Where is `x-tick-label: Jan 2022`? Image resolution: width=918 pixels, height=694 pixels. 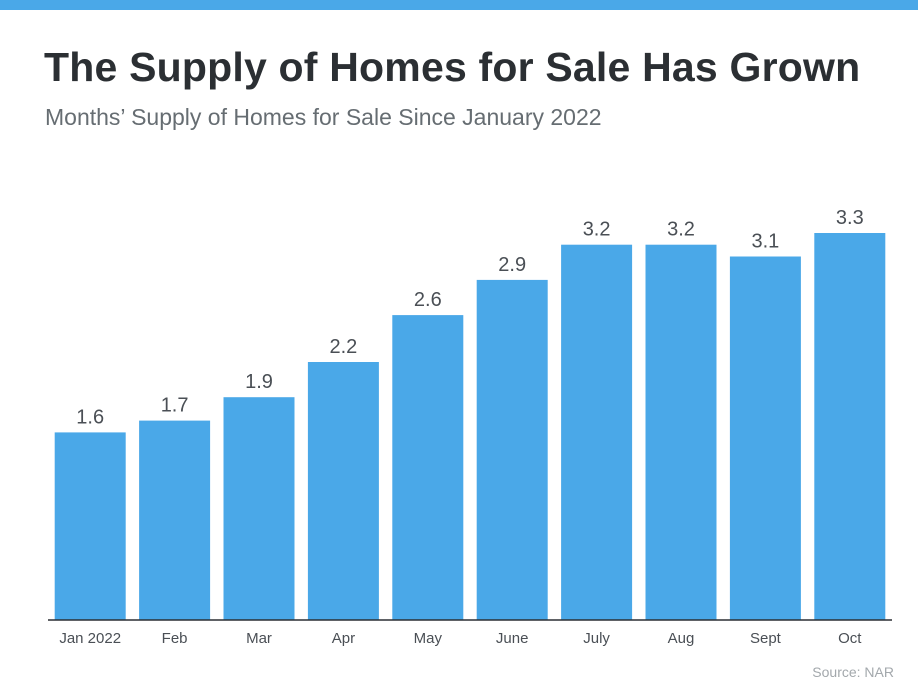 x-tick-label: Jan 2022 is located at coordinates (90, 638).